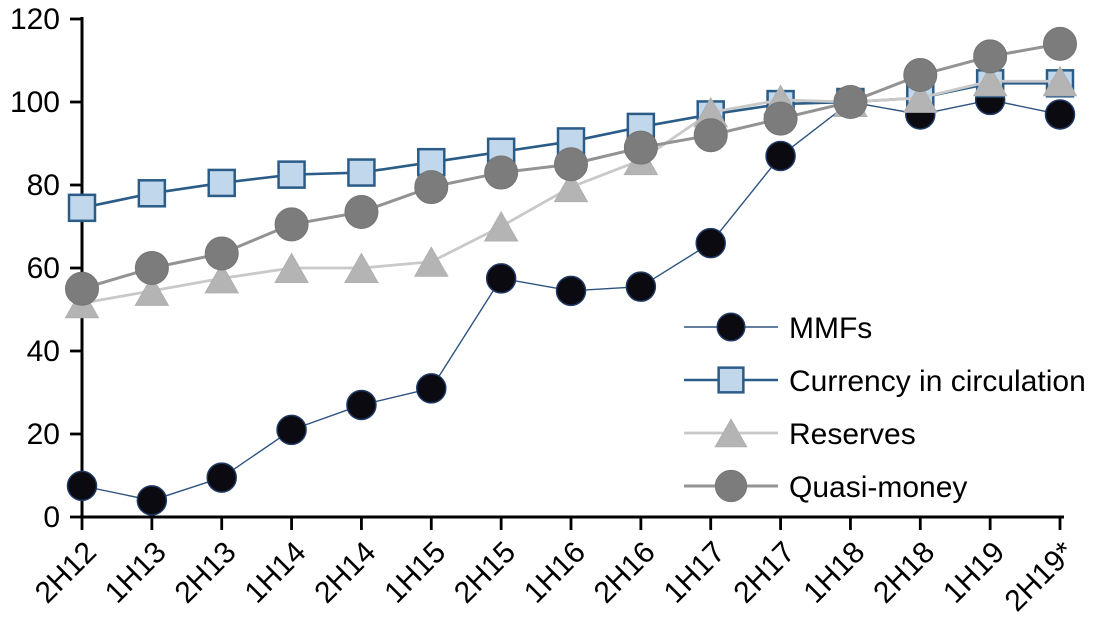 The height and width of the screenshot is (640, 1119). I want to click on point-mmfs-2h13, so click(221, 477).